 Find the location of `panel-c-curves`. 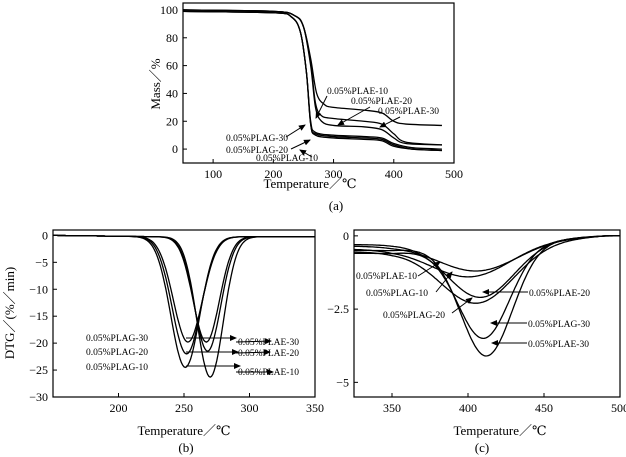

panel-c-curves is located at coordinates (486, 296).